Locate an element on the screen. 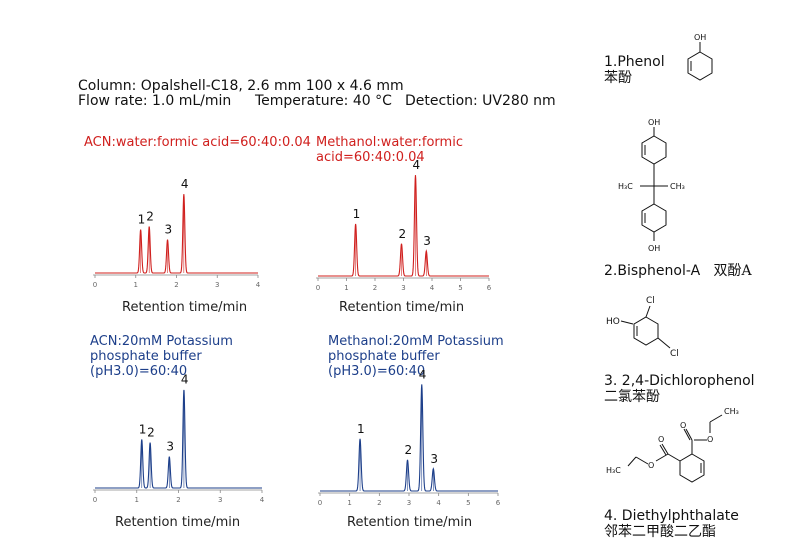 The height and width of the screenshot is (553, 811). phenol-structure-icon: OH is located at coordinates (700, 57).